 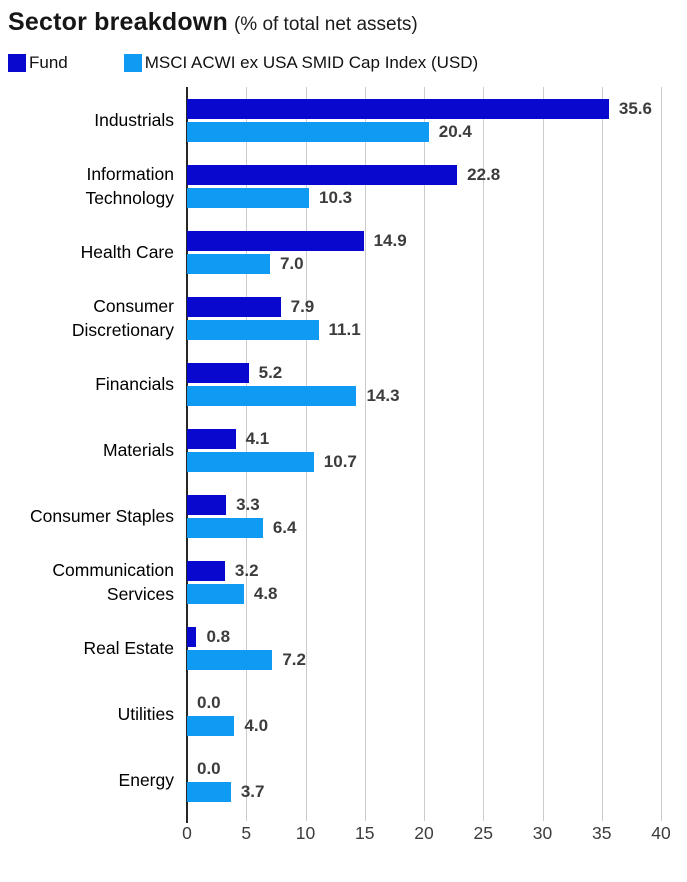 What do you see at coordinates (138, 450) in the screenshot?
I see `category-label: Materials` at bounding box center [138, 450].